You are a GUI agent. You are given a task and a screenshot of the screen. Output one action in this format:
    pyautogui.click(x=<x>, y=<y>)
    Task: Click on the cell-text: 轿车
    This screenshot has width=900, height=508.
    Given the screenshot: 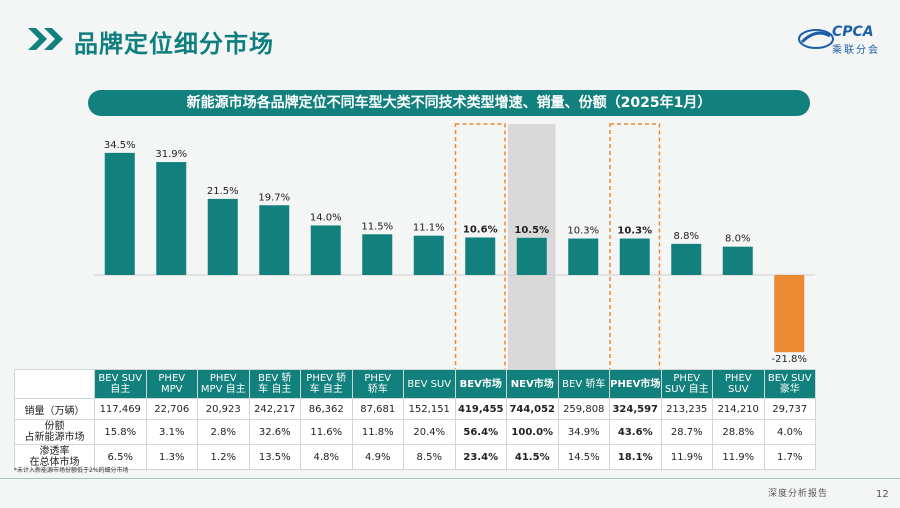 What is the action you would take?
    pyautogui.click(x=377, y=389)
    